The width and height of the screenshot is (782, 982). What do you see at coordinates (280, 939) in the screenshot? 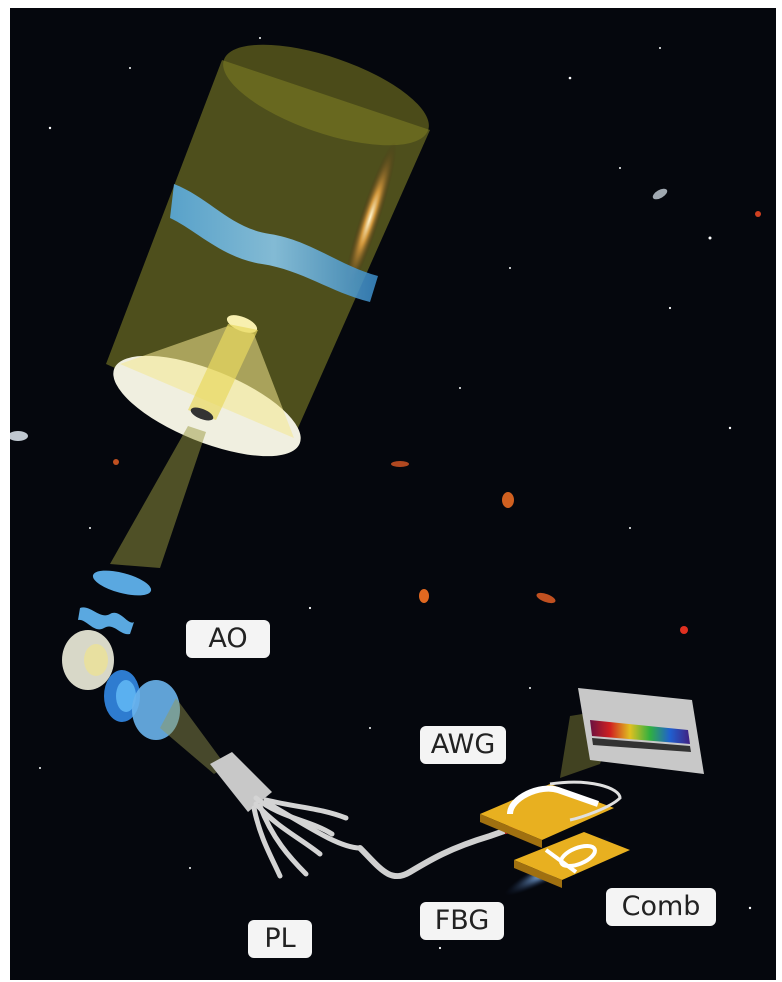
I see `pl-label: PL` at bounding box center [280, 939].